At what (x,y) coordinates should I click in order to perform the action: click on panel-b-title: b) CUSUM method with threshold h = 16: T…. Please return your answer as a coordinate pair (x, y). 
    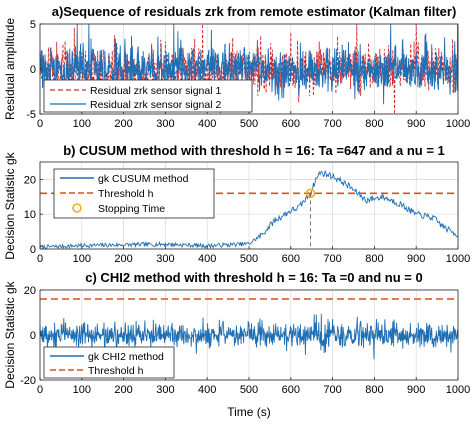
    Looking at the image, I should click on (254, 150).